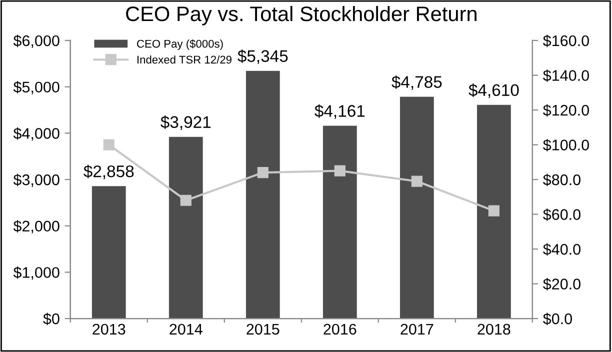 This screenshot has height=352, width=612. What do you see at coordinates (566, 145) in the screenshot?
I see `y2-tick-label: $100.0` at bounding box center [566, 145].